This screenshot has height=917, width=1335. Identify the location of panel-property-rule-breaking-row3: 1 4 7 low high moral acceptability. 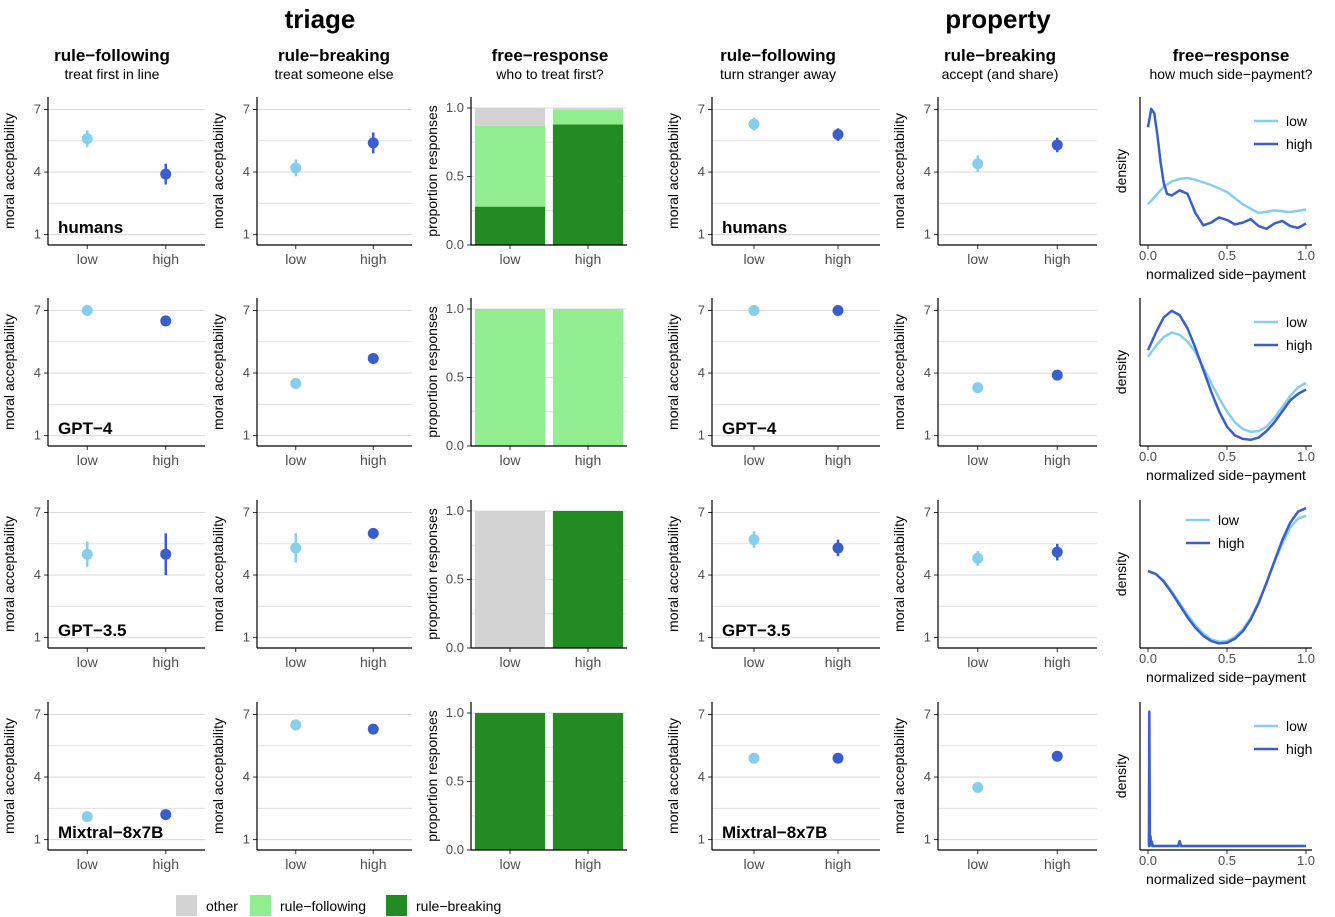
(994, 787).